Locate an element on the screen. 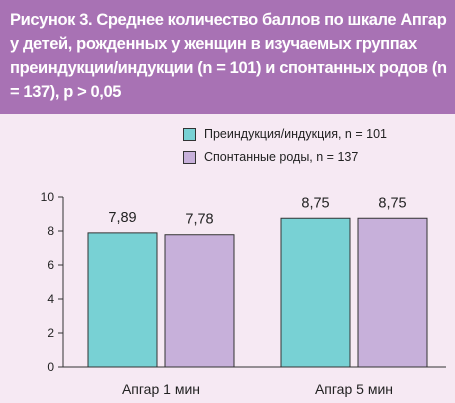 The image size is (455, 403). x-category-label: Апгар 5 мин is located at coordinates (354, 389).